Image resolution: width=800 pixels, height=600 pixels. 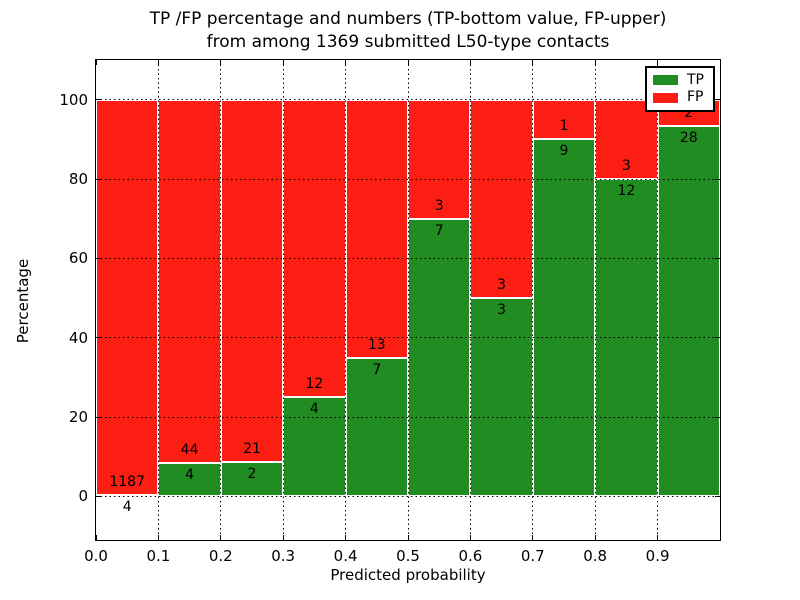 What do you see at coordinates (283, 556) in the screenshot?
I see `x-tick-label: 0.3` at bounding box center [283, 556].